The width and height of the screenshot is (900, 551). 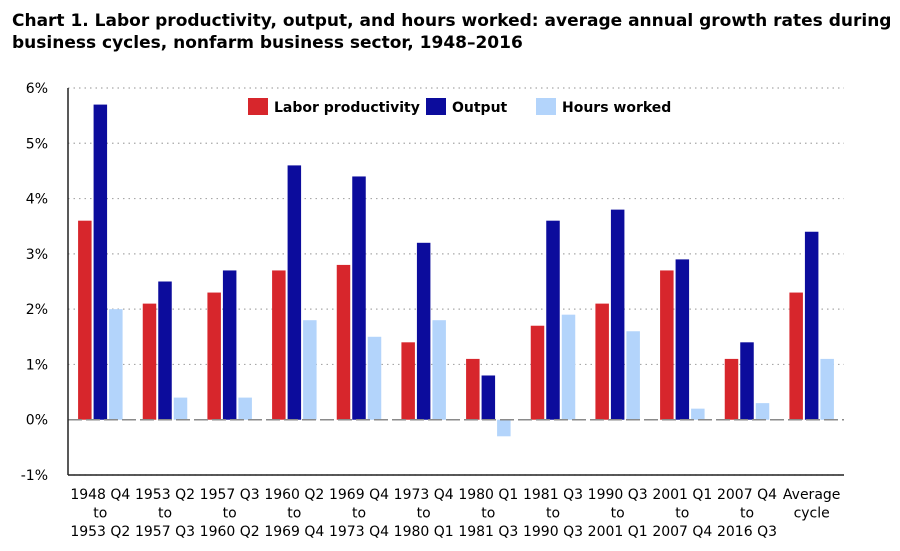 I want to click on legend-item: Labor productivity, so click(x=334, y=107).